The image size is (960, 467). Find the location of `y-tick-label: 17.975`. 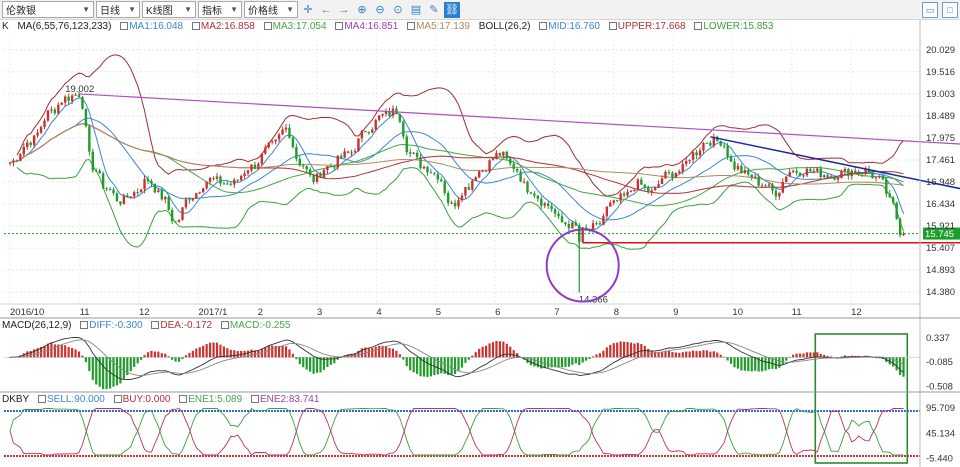

y-tick-label: 17.975 is located at coordinates (940, 138).